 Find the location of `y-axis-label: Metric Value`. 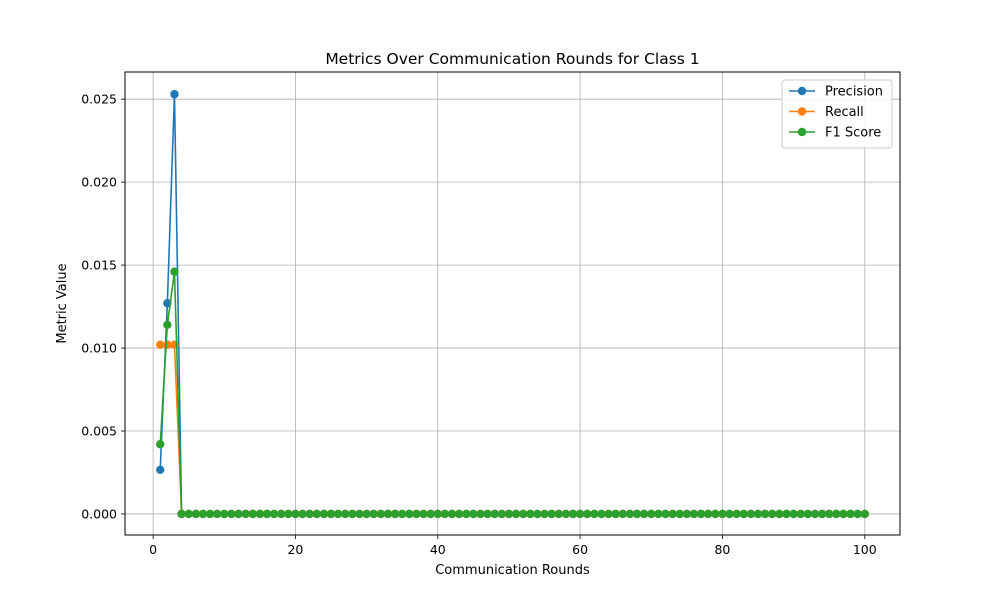

y-axis-label: Metric Value is located at coordinates (62, 303).